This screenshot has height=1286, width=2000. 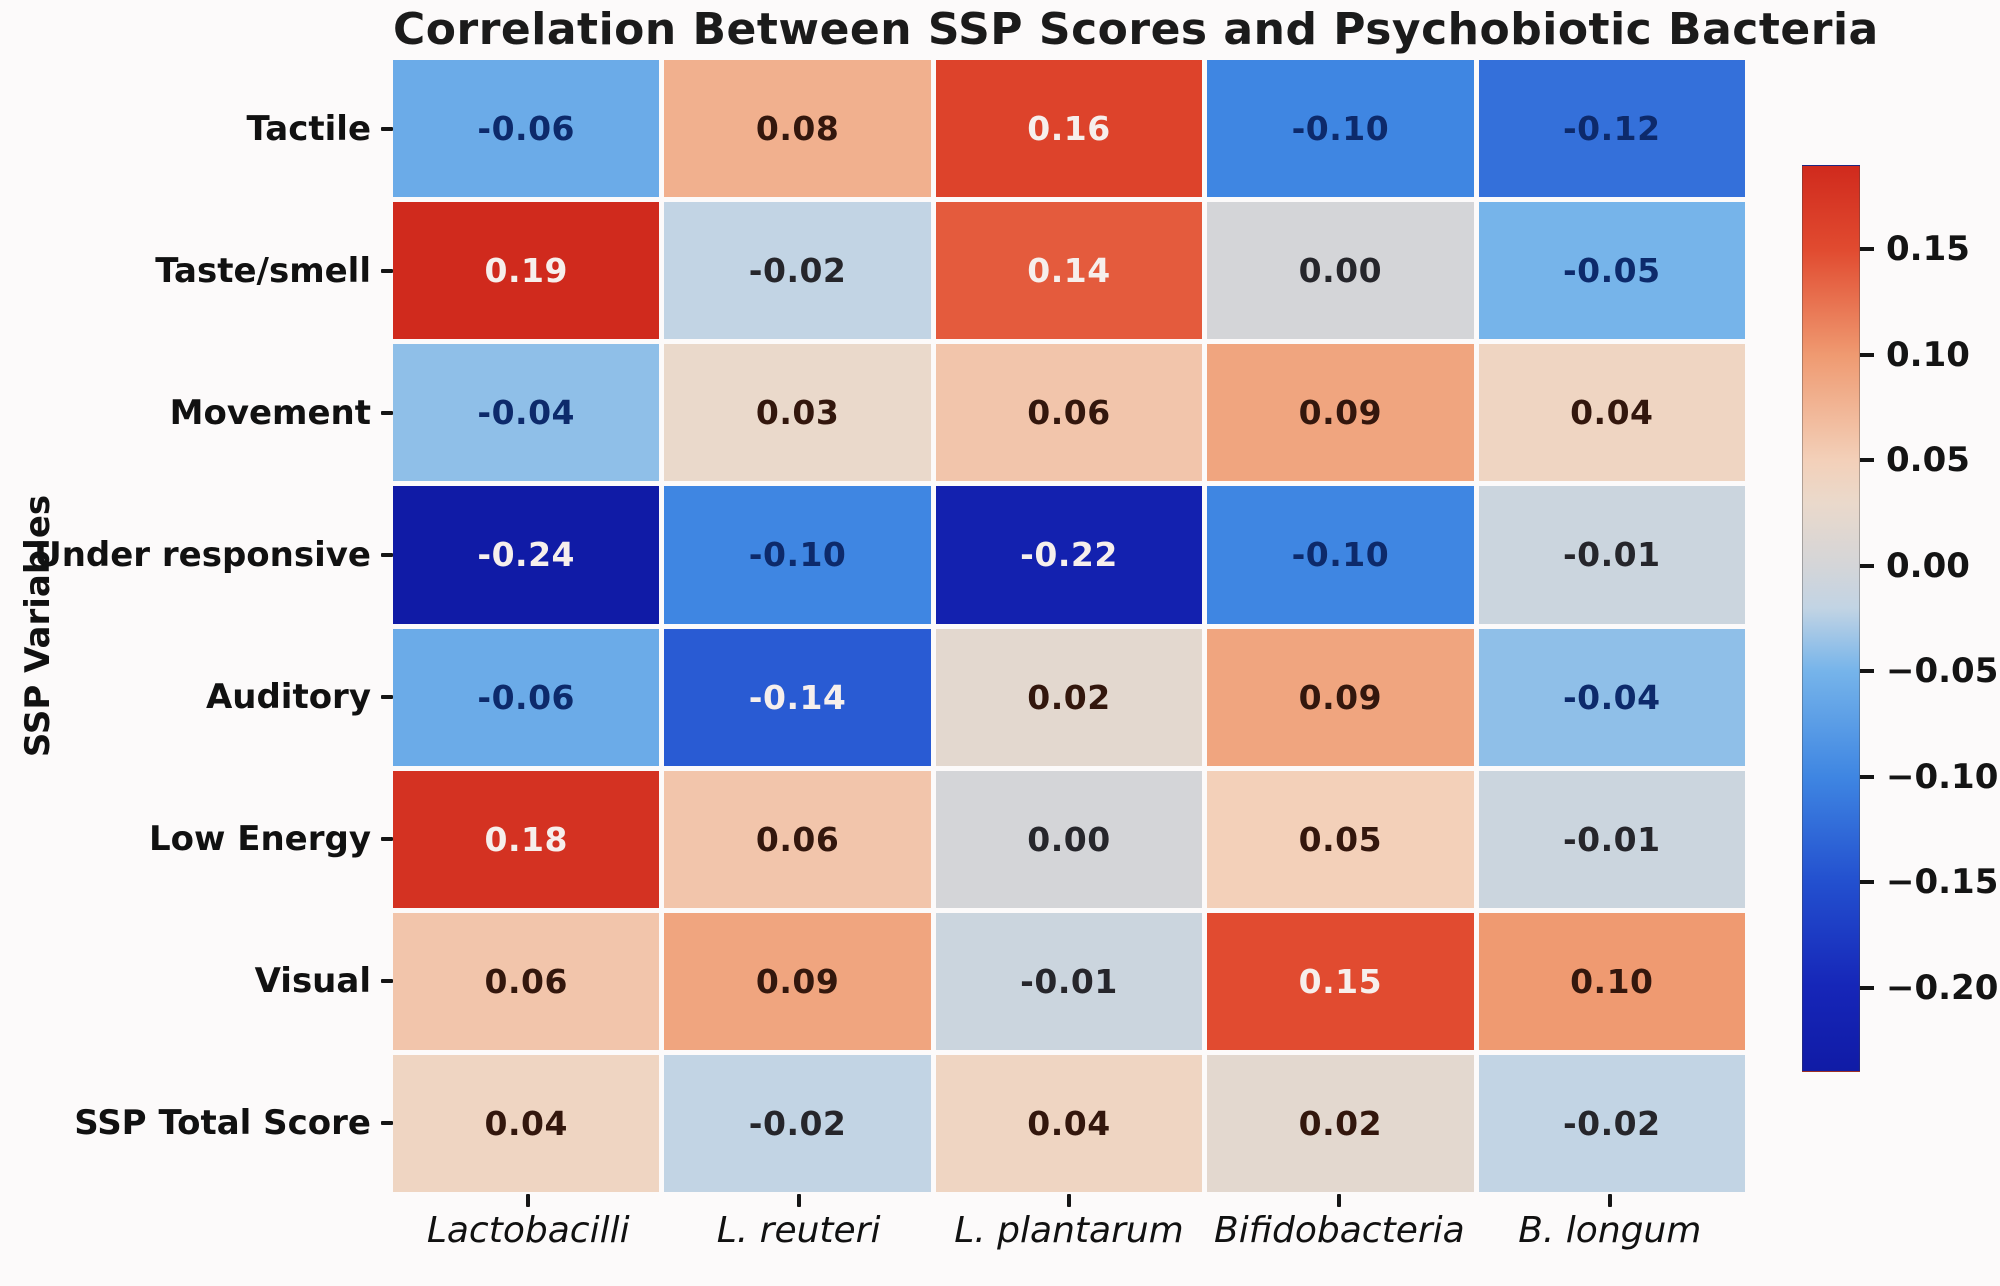 I want to click on heatmap-cell-4-0: -0.06, so click(x=526, y=697).